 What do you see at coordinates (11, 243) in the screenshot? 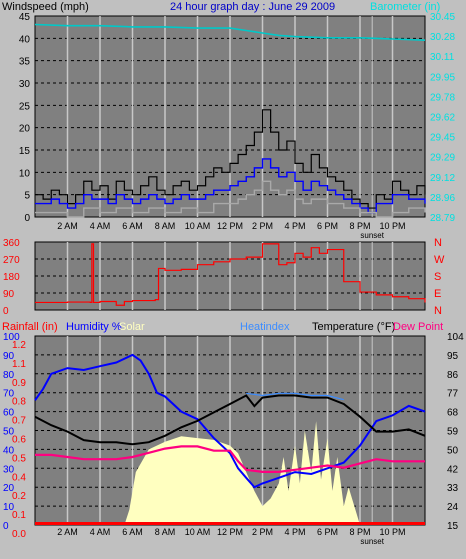
I see `direction-tick-label: 360` at bounding box center [11, 243].